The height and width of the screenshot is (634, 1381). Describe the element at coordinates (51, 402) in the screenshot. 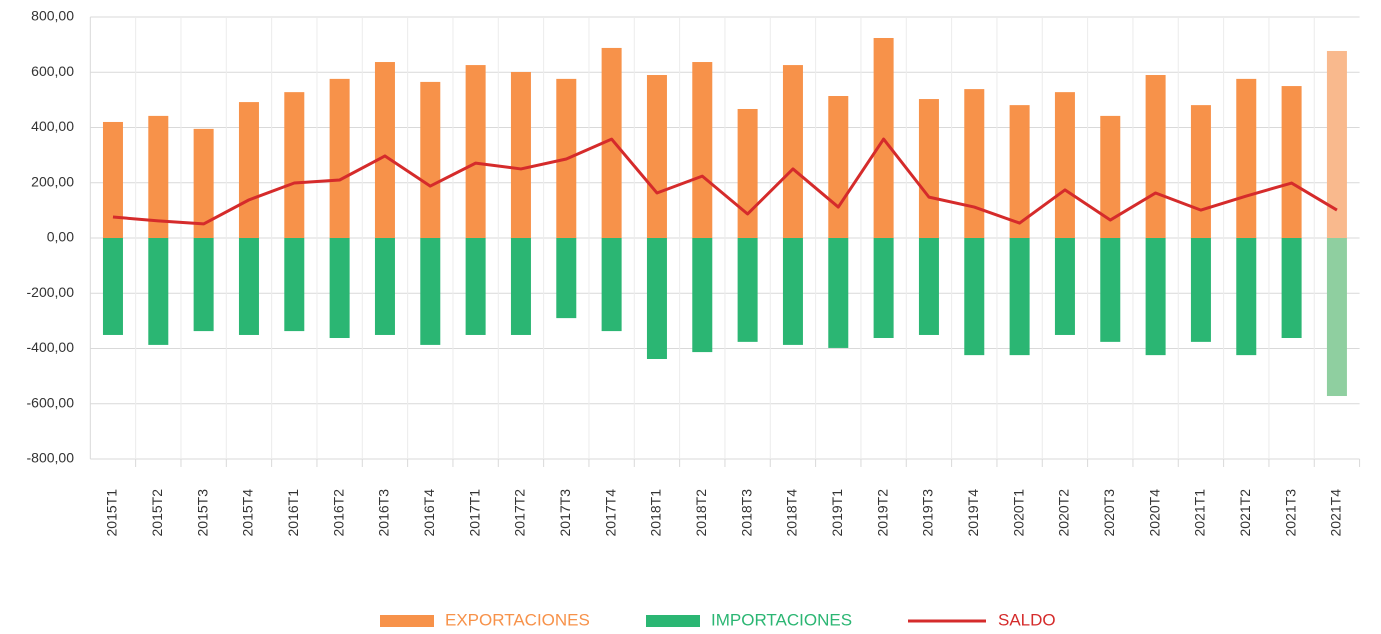

I see `y-tick-label: -600,00` at that location.